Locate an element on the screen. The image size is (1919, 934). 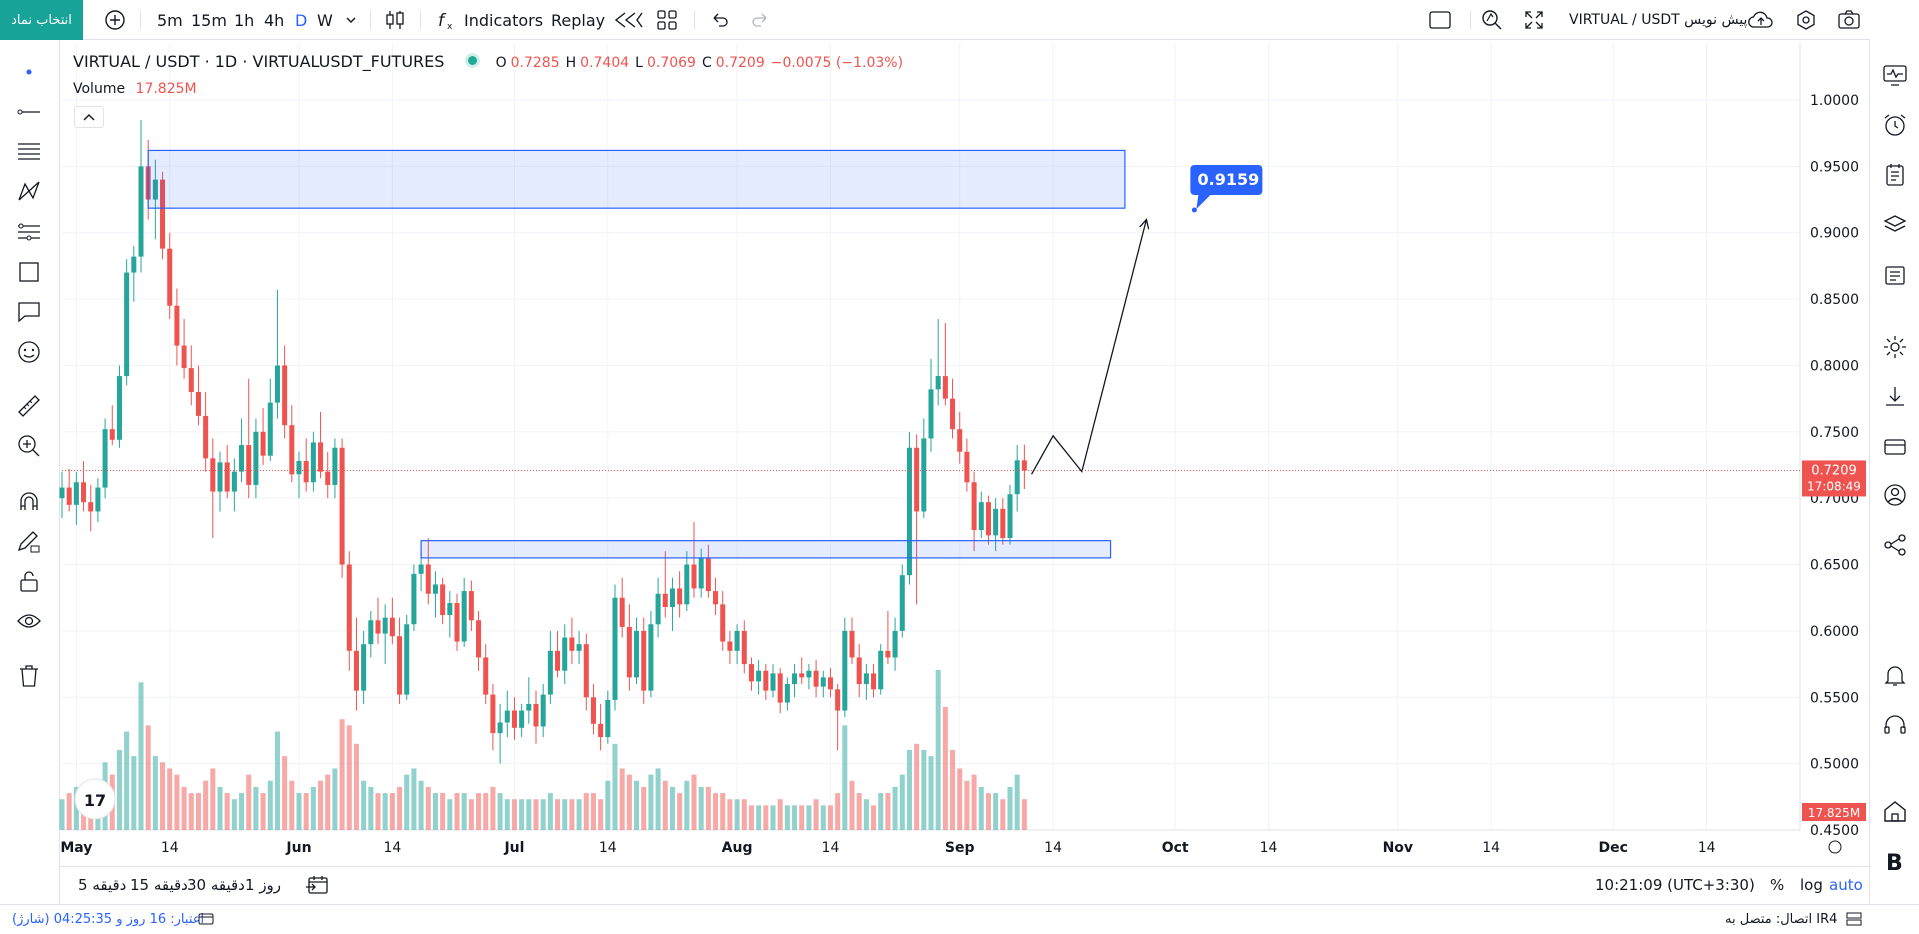
list-icon is located at coordinates (1895, 275).